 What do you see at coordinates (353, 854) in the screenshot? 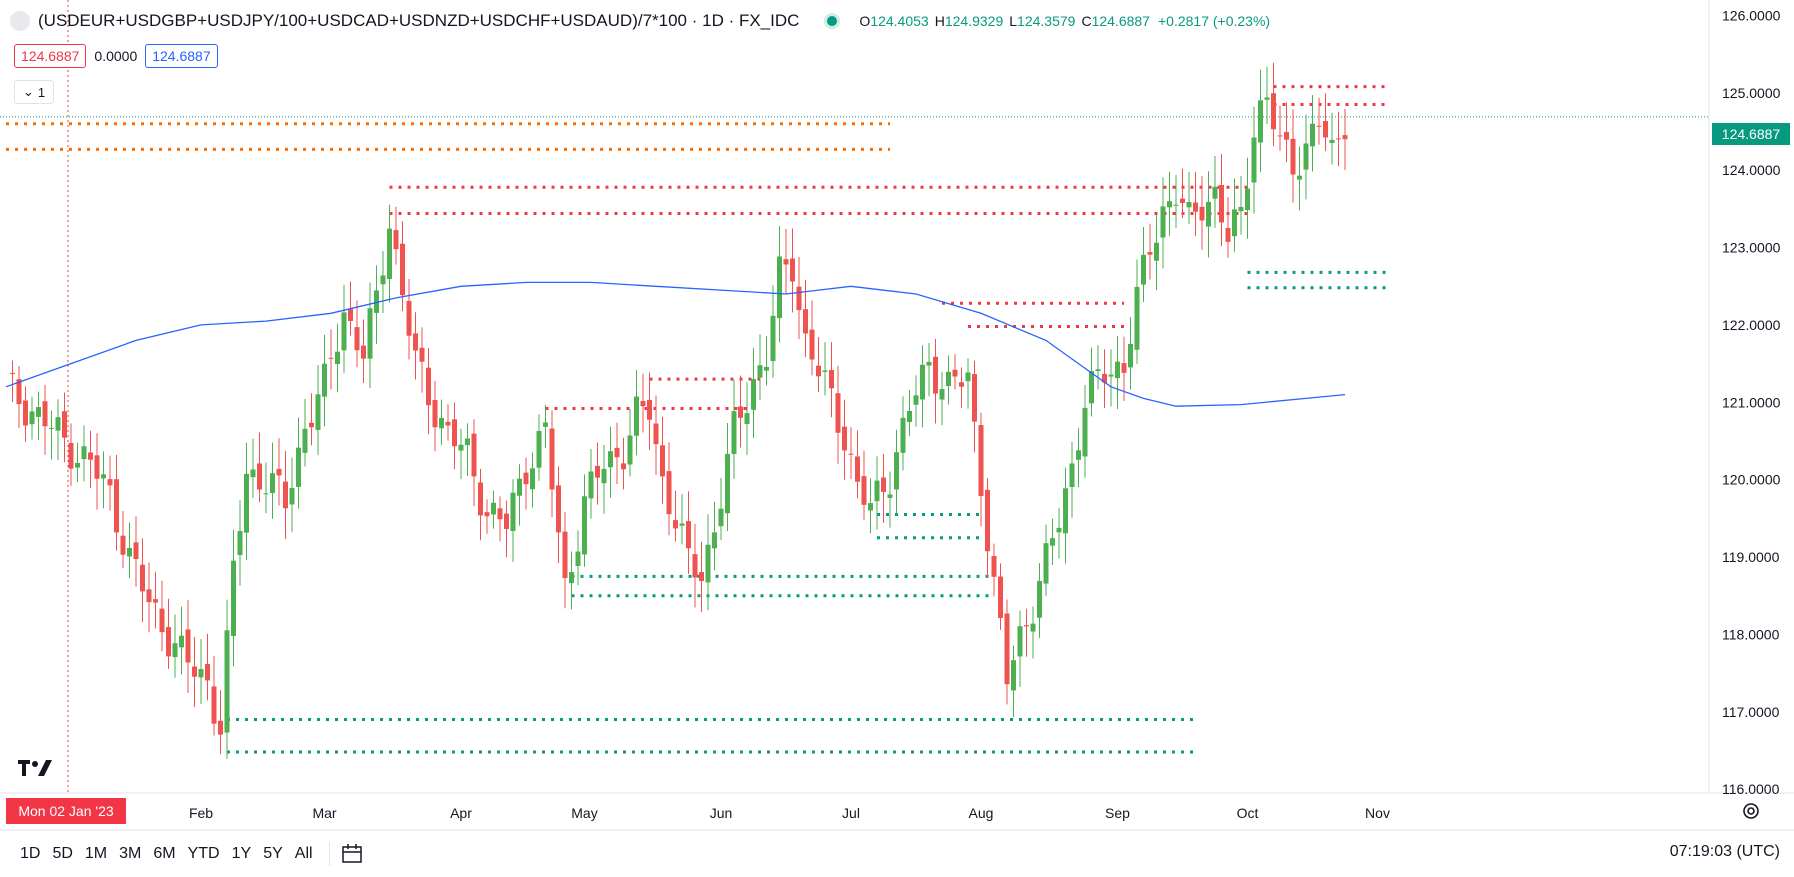
I see `goto-date-icon` at bounding box center [353, 854].